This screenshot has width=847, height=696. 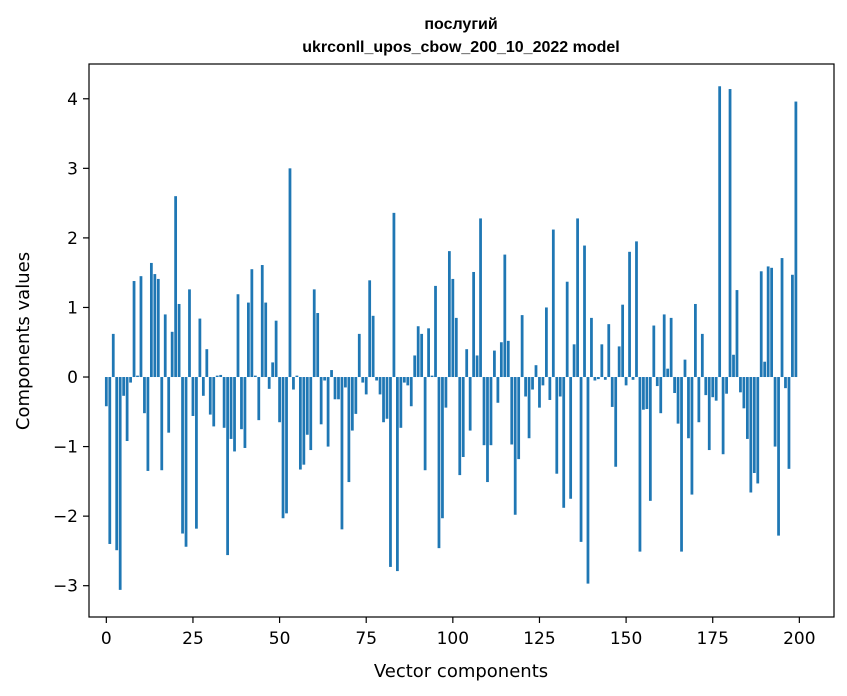 I want to click on chart-title-line-1: послугий, so click(x=460, y=24).